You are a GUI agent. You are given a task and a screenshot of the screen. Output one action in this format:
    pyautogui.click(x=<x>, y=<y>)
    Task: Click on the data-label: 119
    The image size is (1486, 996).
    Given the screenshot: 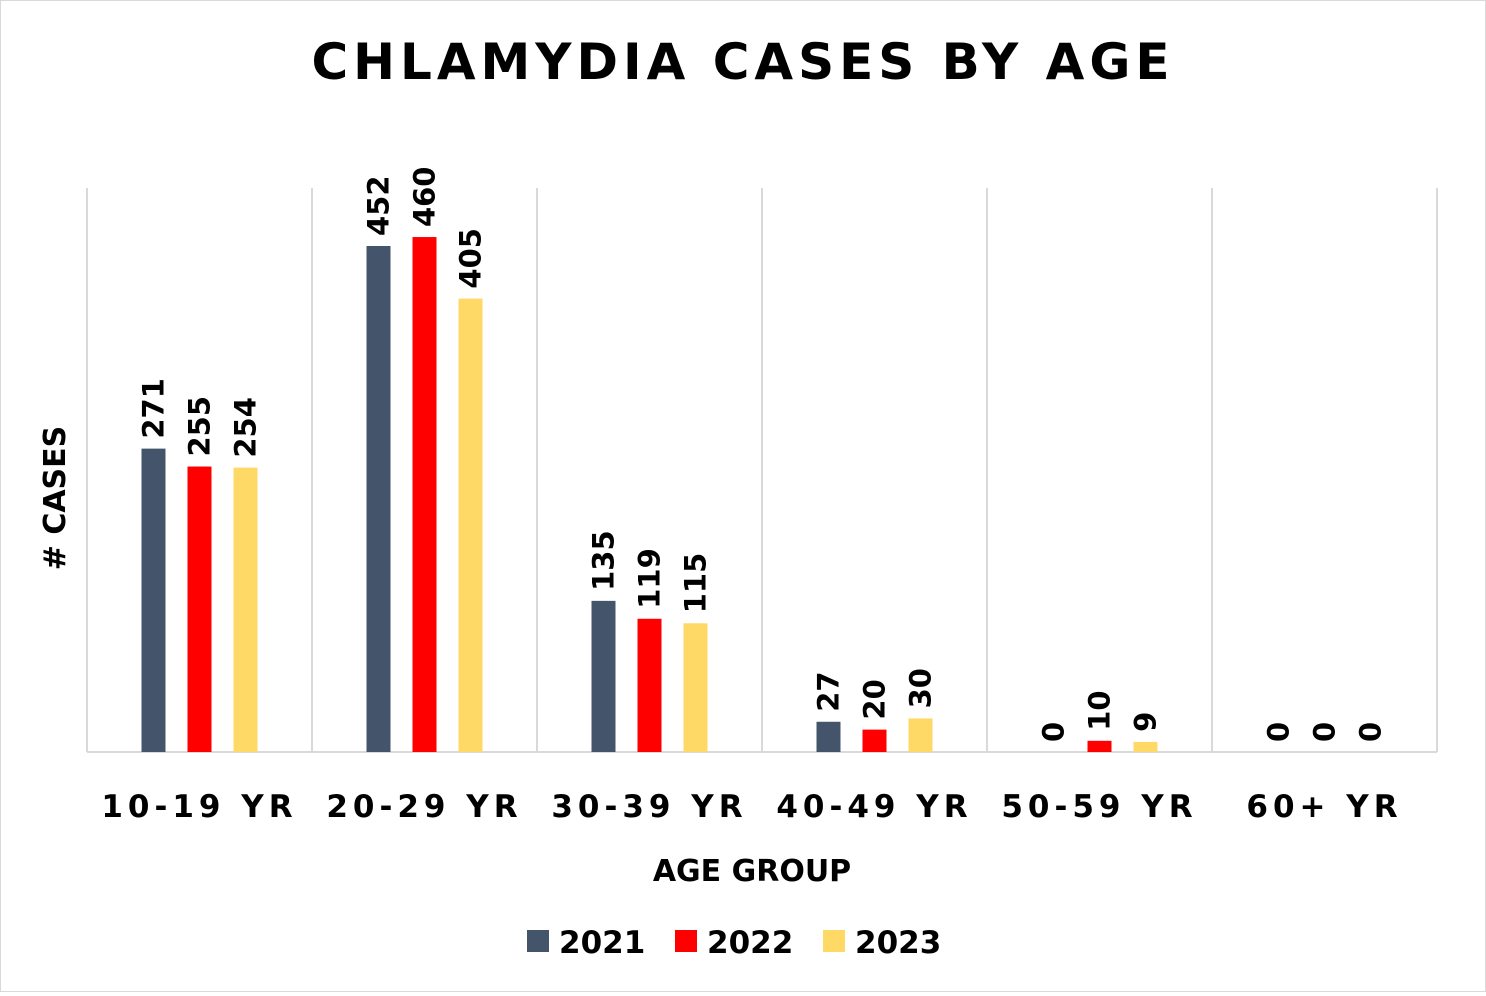 What is the action you would take?
    pyautogui.click(x=650, y=578)
    